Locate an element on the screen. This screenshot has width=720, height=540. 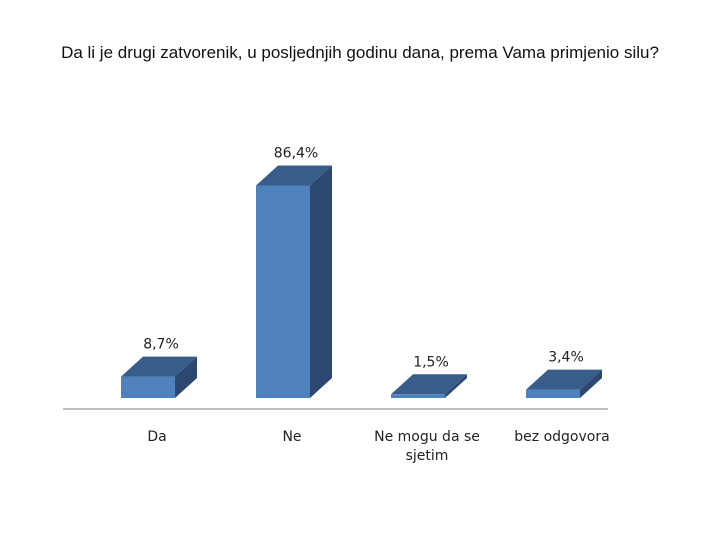
data-label: 1,5% is located at coordinates (431, 362).